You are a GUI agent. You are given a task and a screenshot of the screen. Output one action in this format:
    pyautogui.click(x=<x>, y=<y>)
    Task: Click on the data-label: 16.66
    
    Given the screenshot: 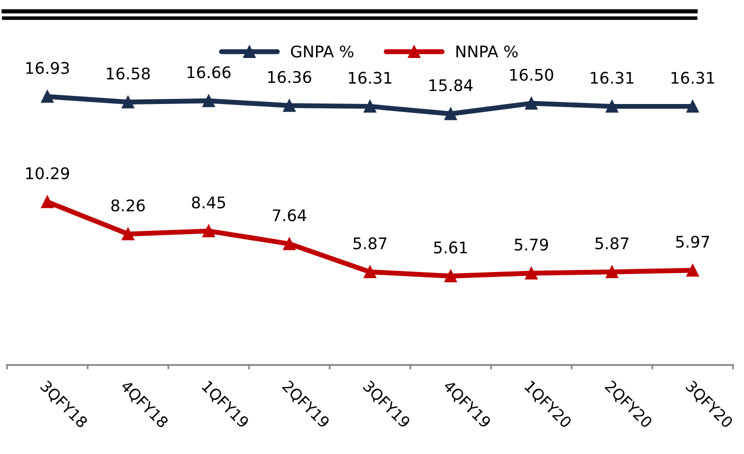 What is the action you would take?
    pyautogui.click(x=209, y=72)
    